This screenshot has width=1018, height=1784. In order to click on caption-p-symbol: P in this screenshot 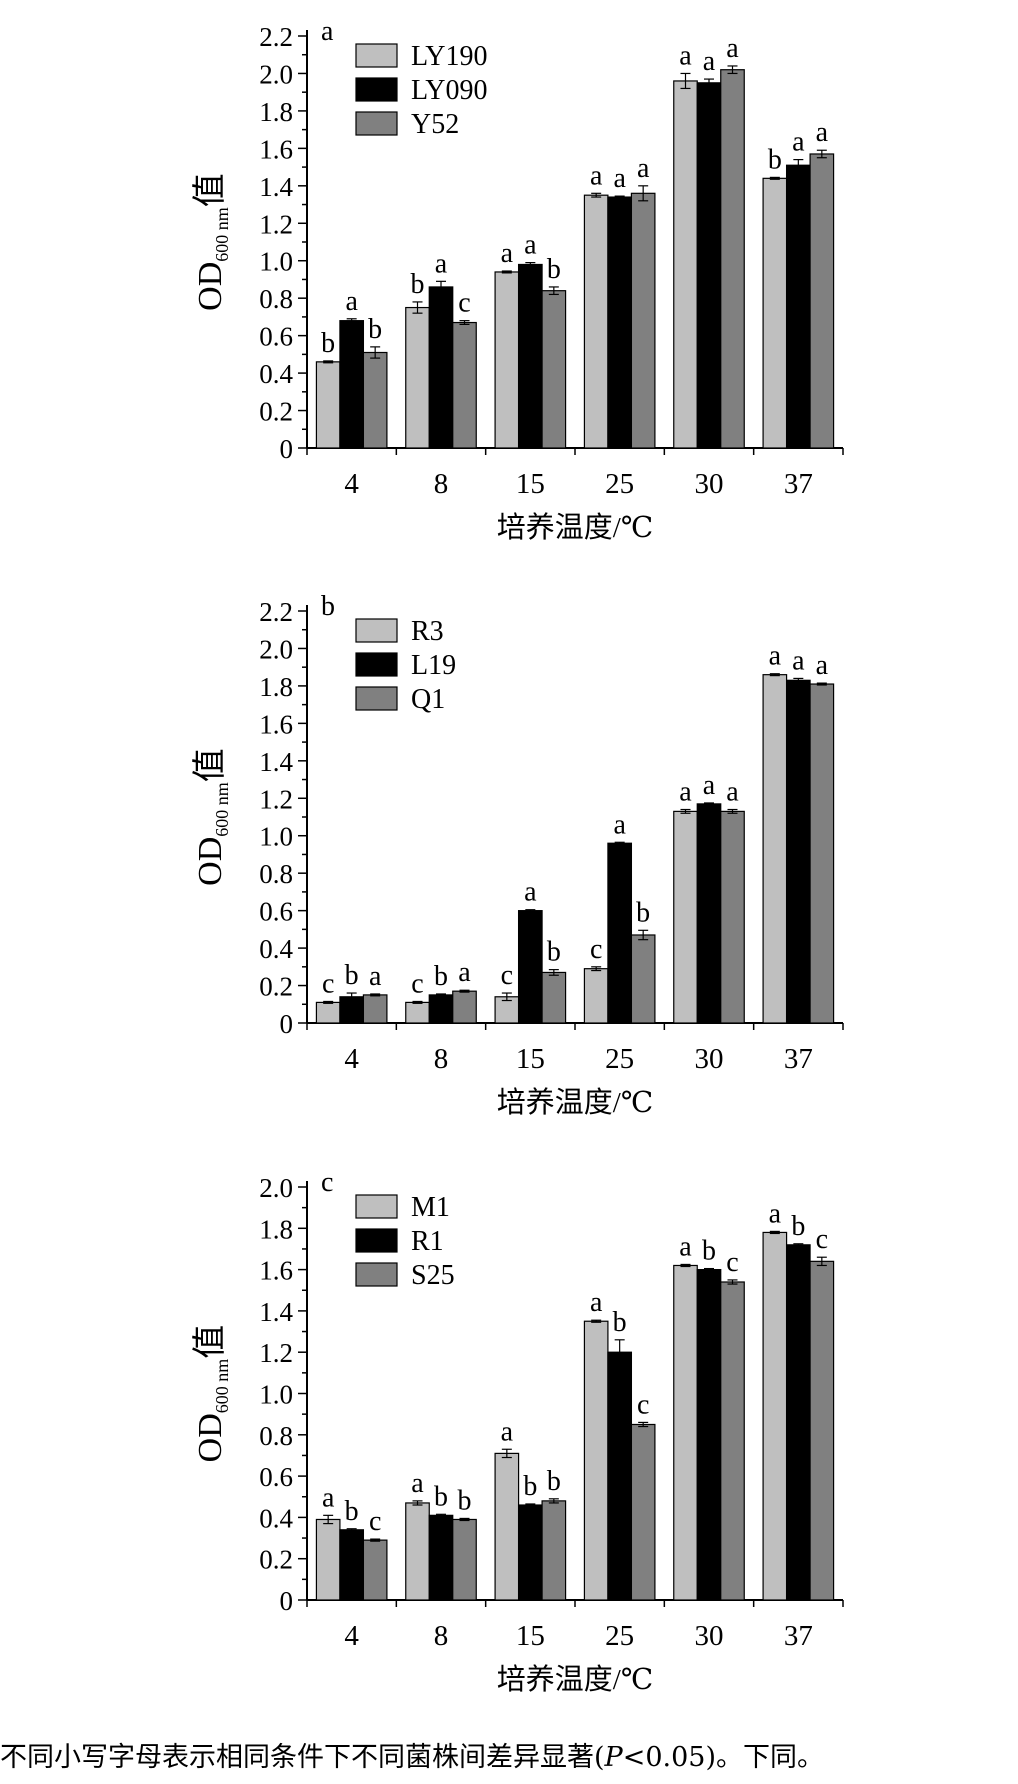, I will do `click(613, 1757)`.